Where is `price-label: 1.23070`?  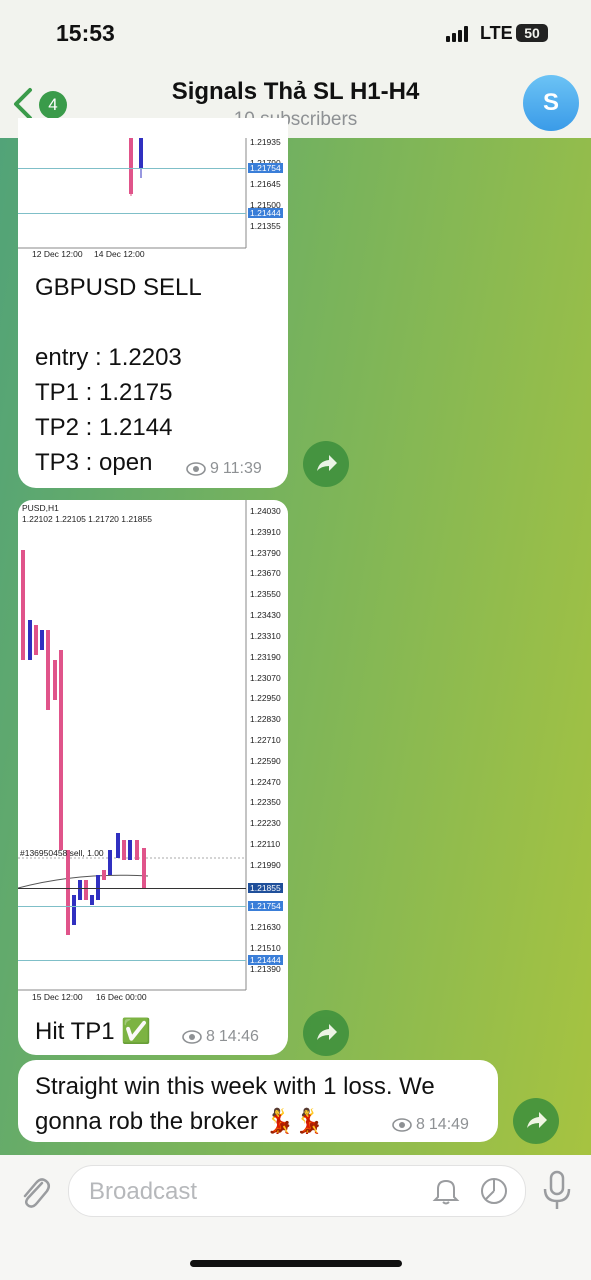
price-label: 1.23070 is located at coordinates (265, 677).